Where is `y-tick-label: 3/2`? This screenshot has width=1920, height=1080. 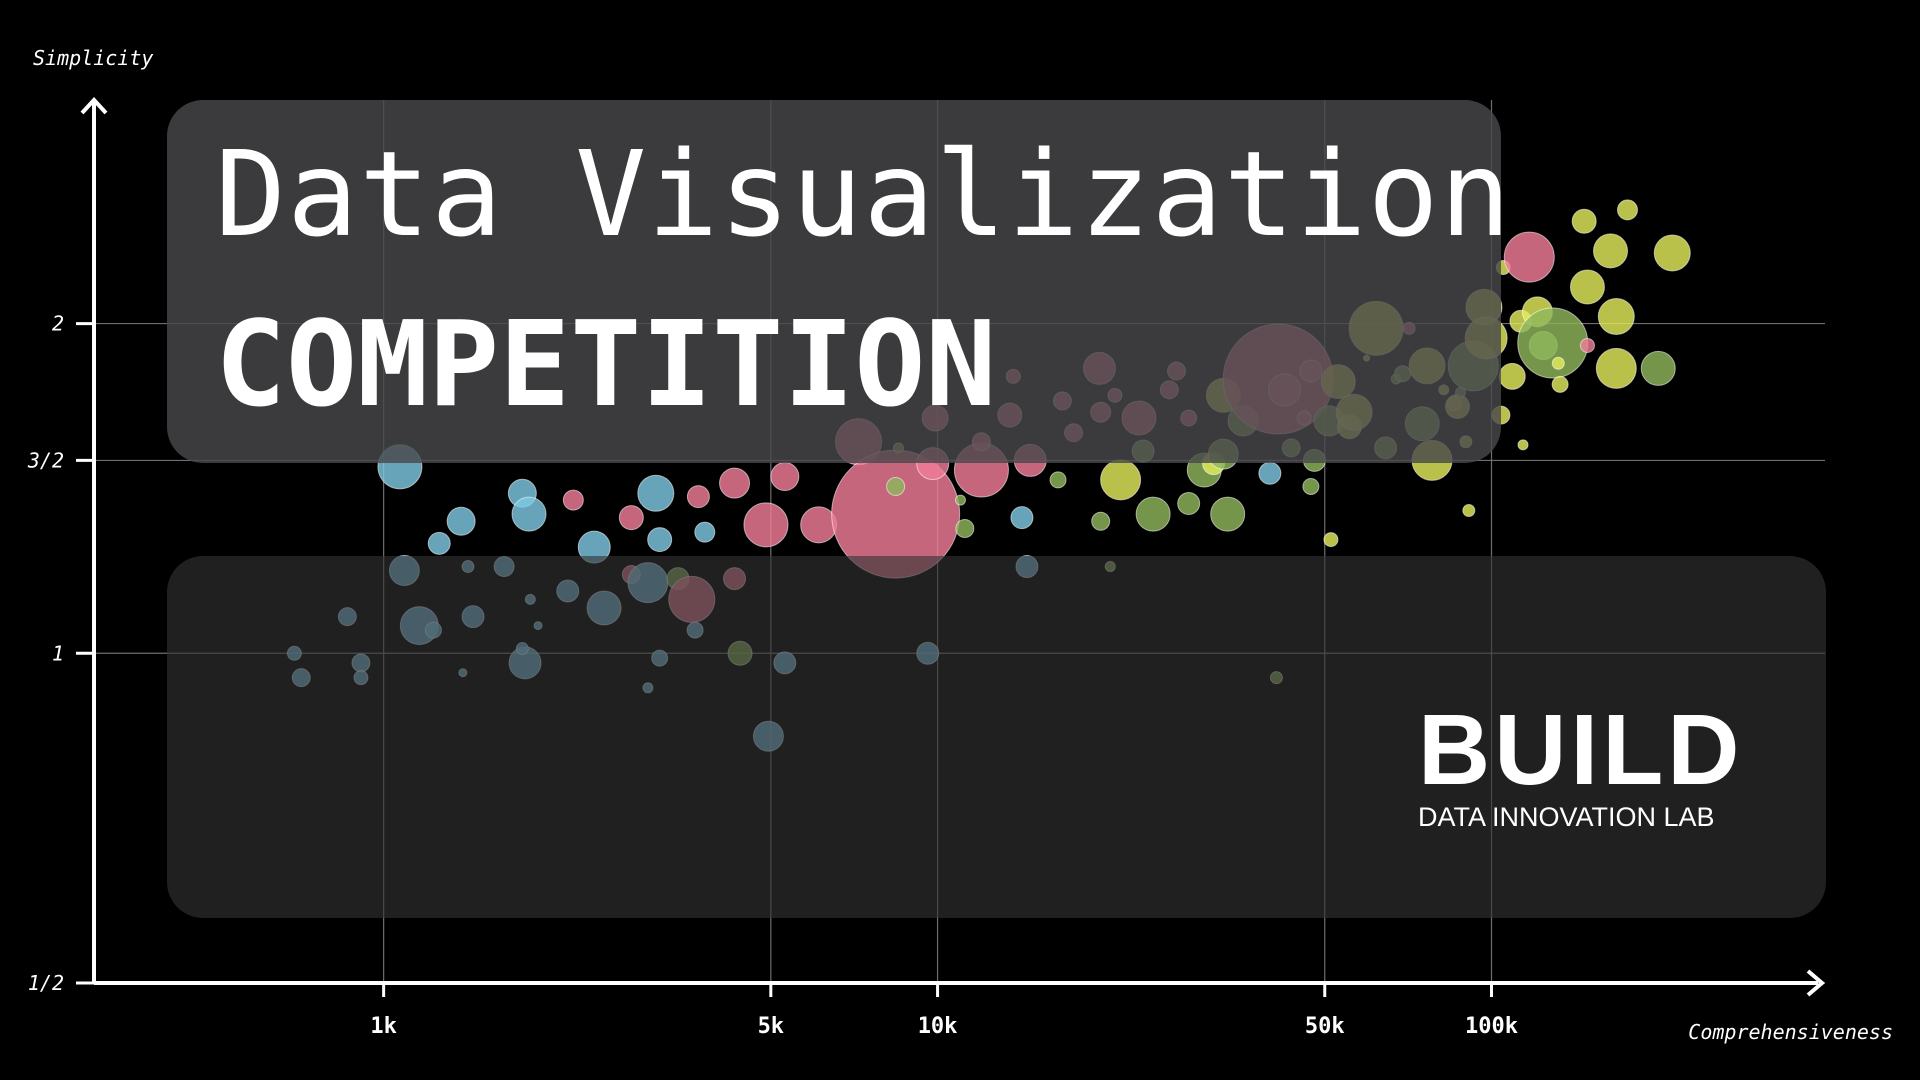
y-tick-label: 3/2 is located at coordinates (45, 460).